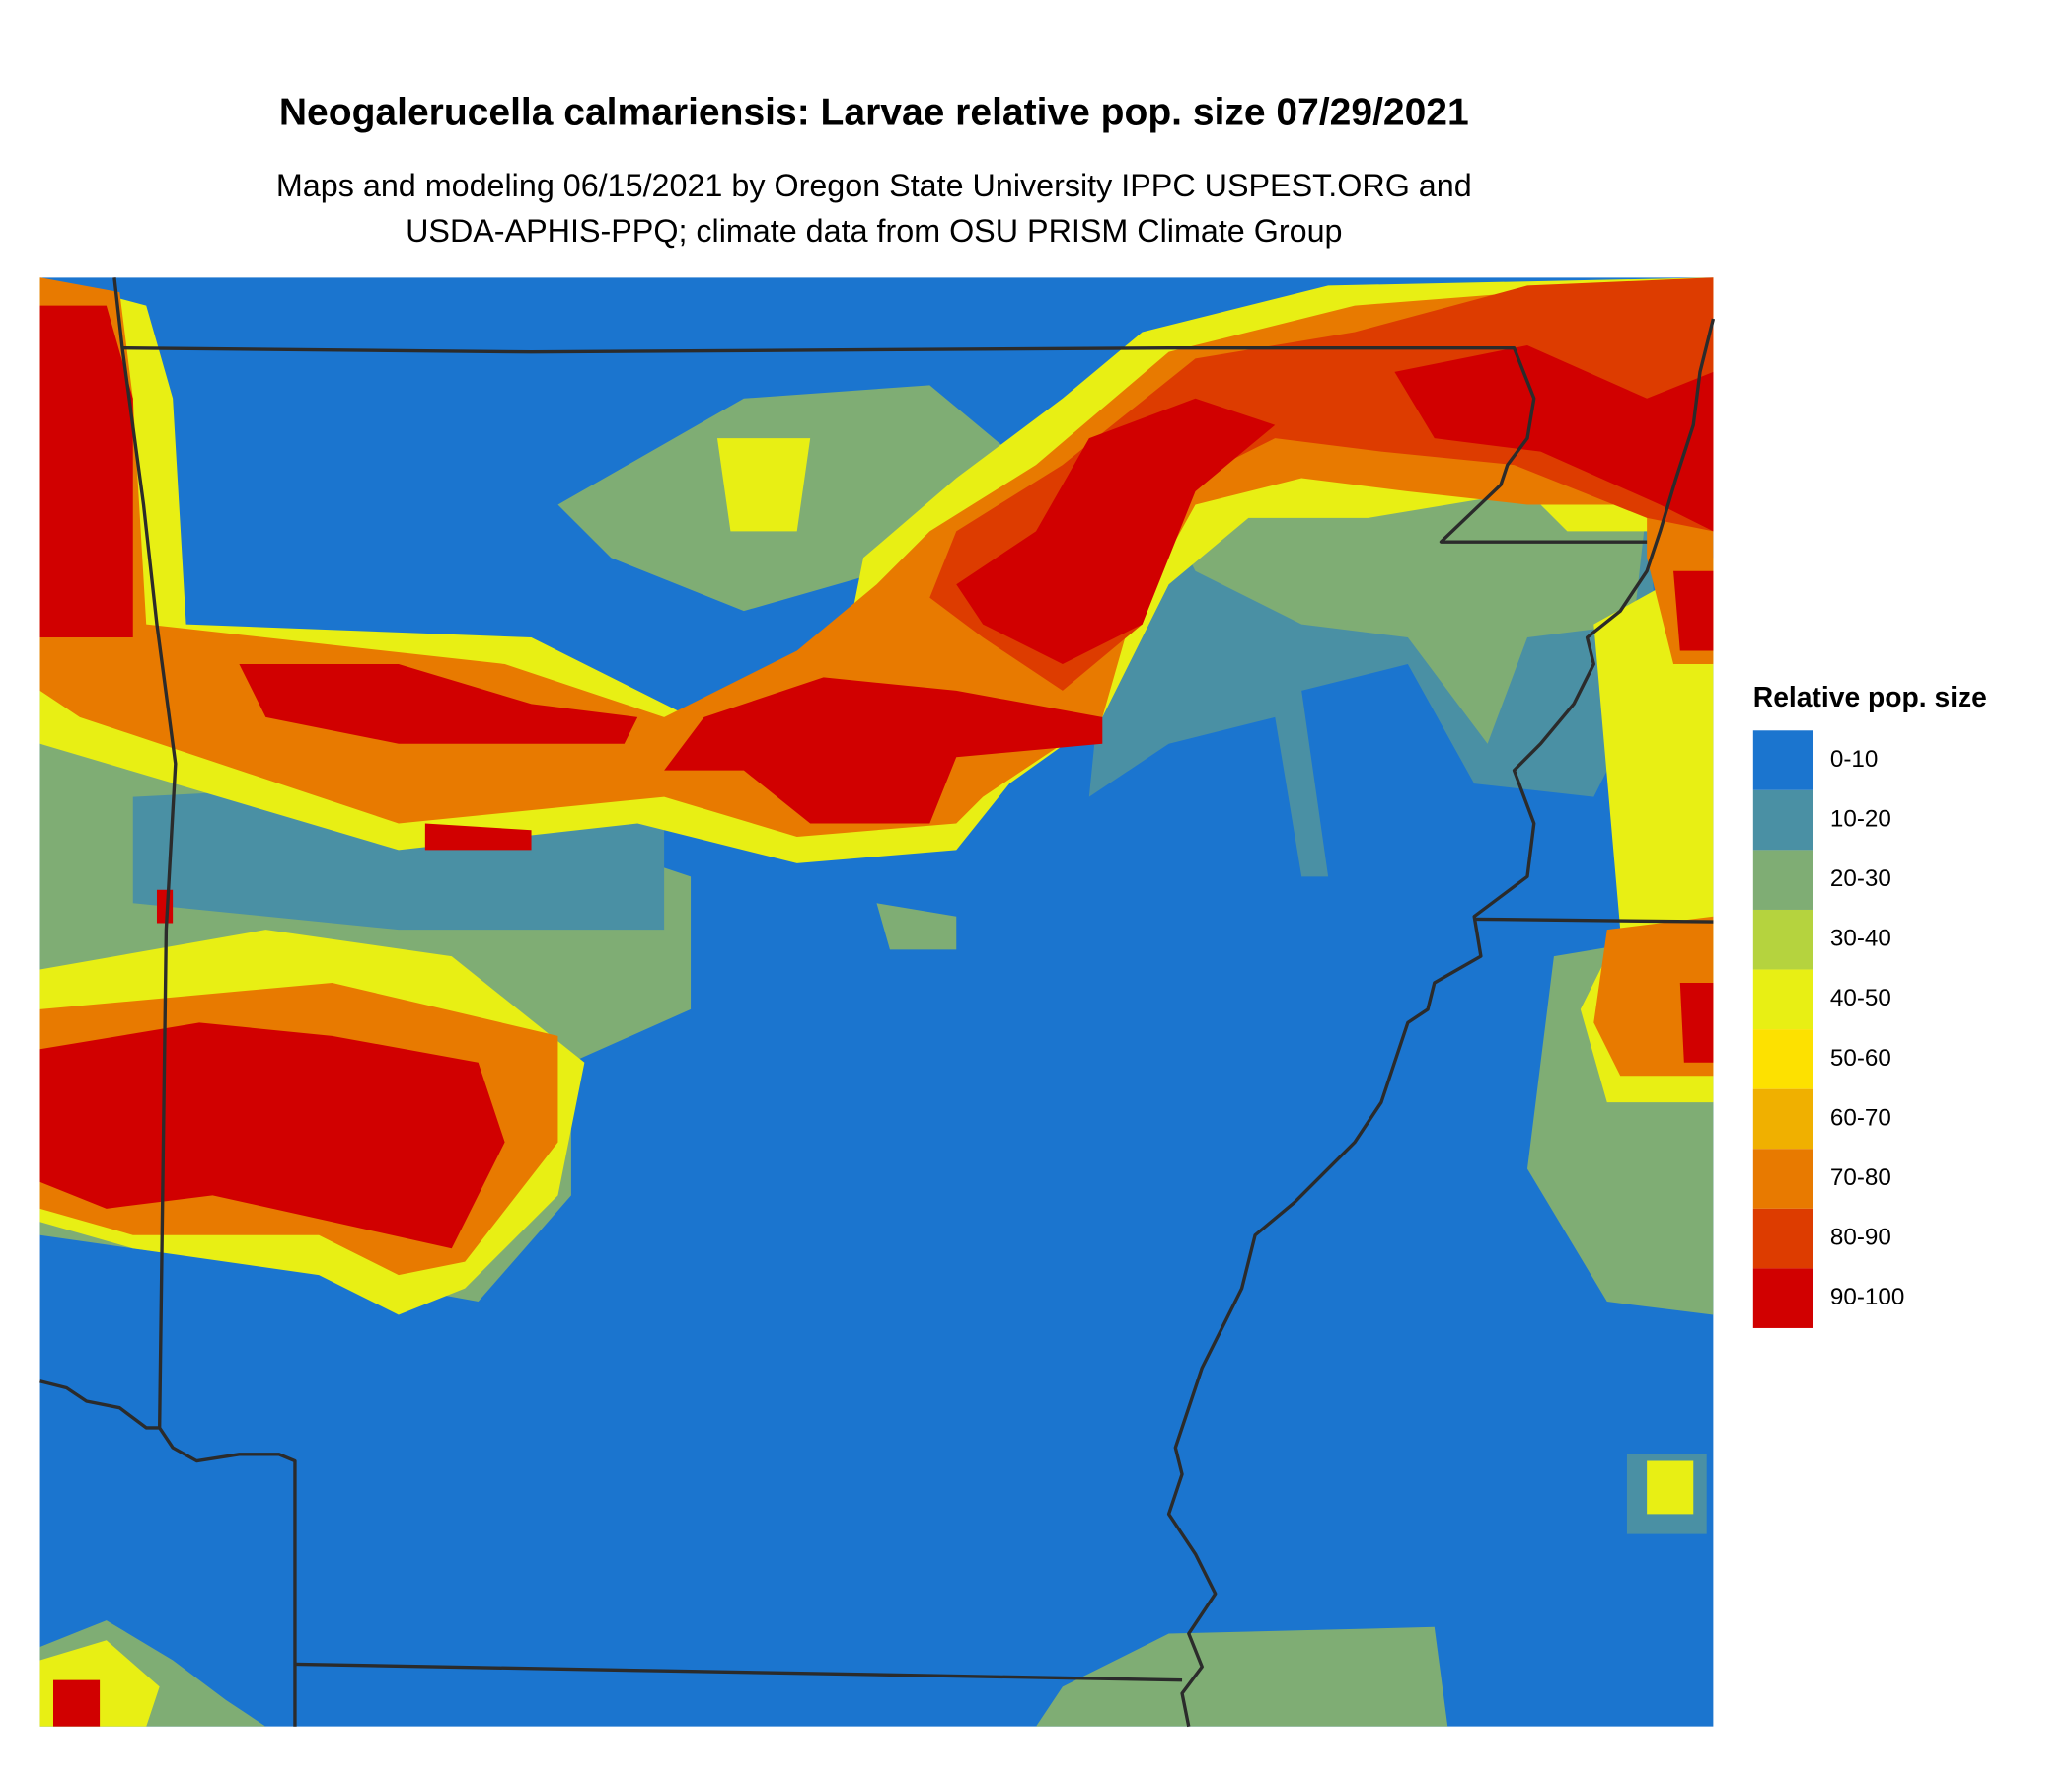  Describe the element at coordinates (1861, 939) in the screenshot. I see `legend-label: 30-40` at that location.